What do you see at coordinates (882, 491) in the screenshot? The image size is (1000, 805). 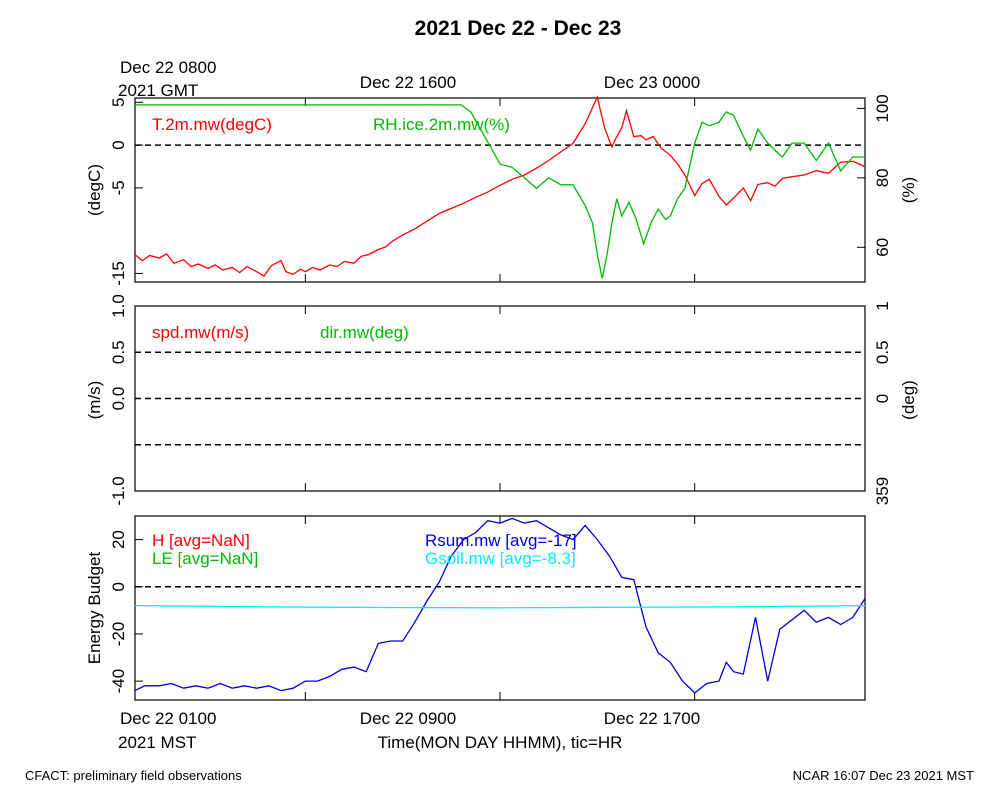 I see `panel2-right-tick-label: 359` at bounding box center [882, 491].